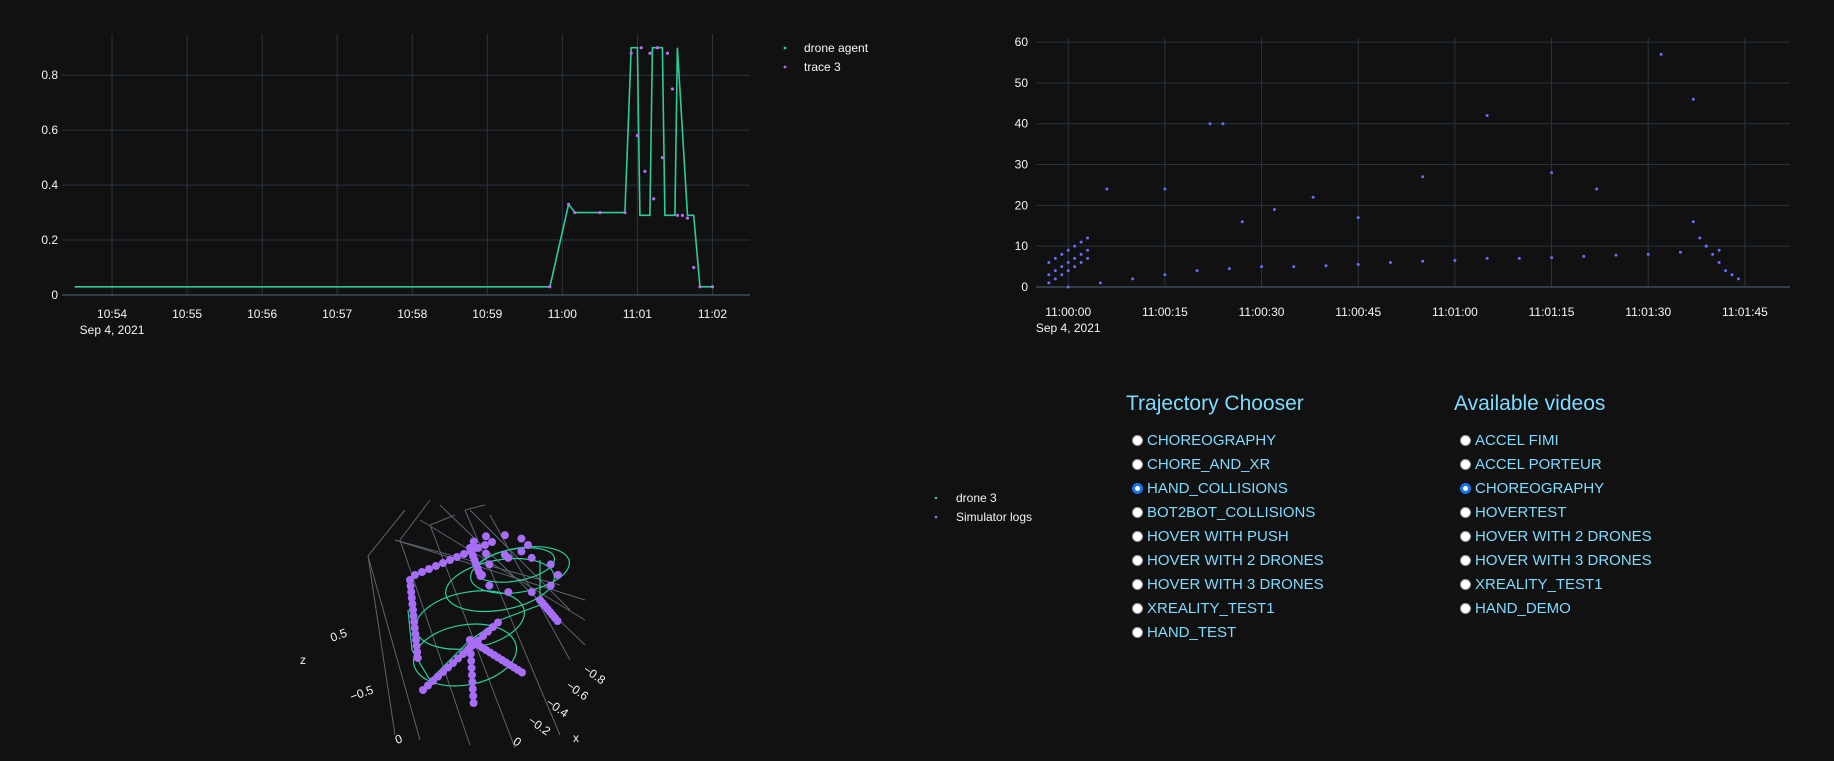  I want to click on video-option: HOVER WITH 3 DRONES, so click(1553, 560).